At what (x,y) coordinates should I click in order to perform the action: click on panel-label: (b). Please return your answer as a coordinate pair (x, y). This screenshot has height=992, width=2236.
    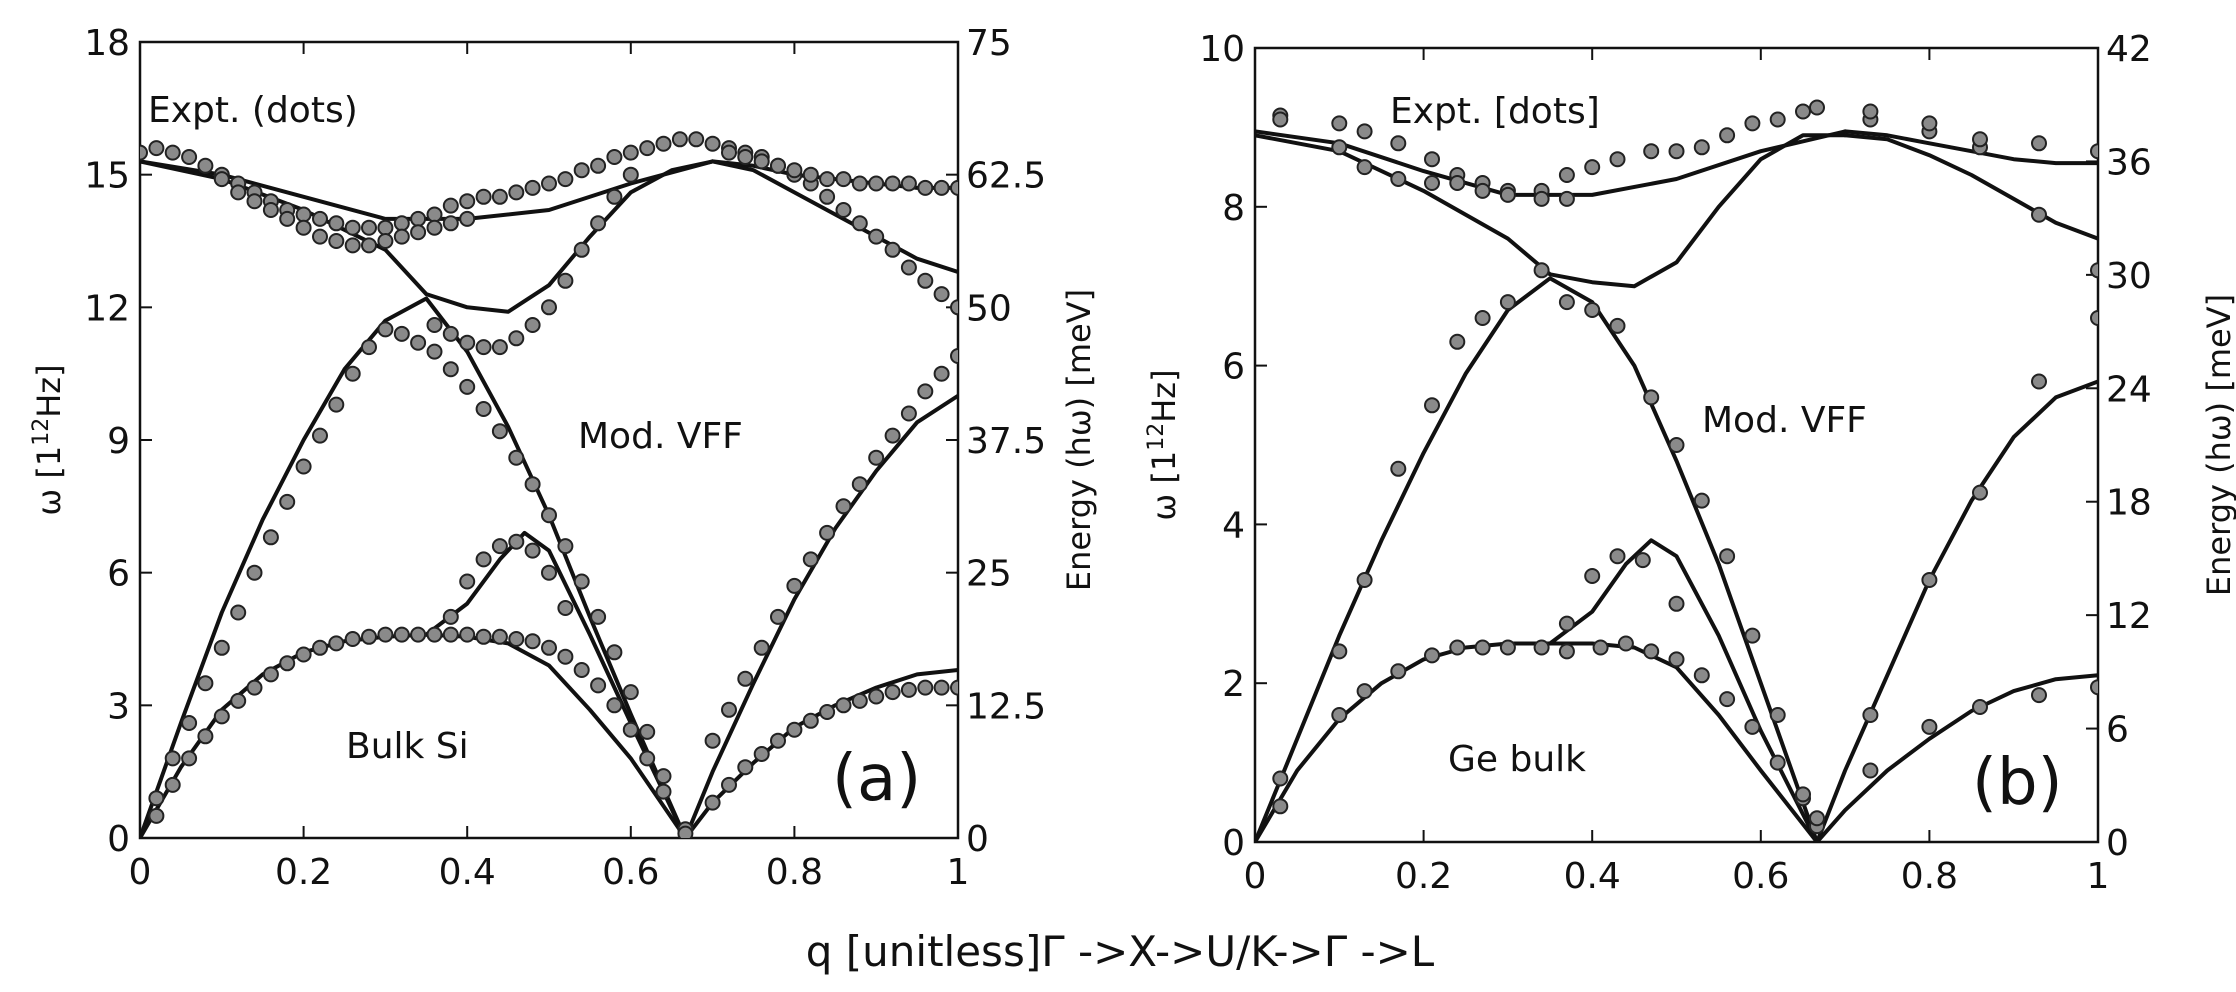
    Looking at the image, I should click on (2017, 783).